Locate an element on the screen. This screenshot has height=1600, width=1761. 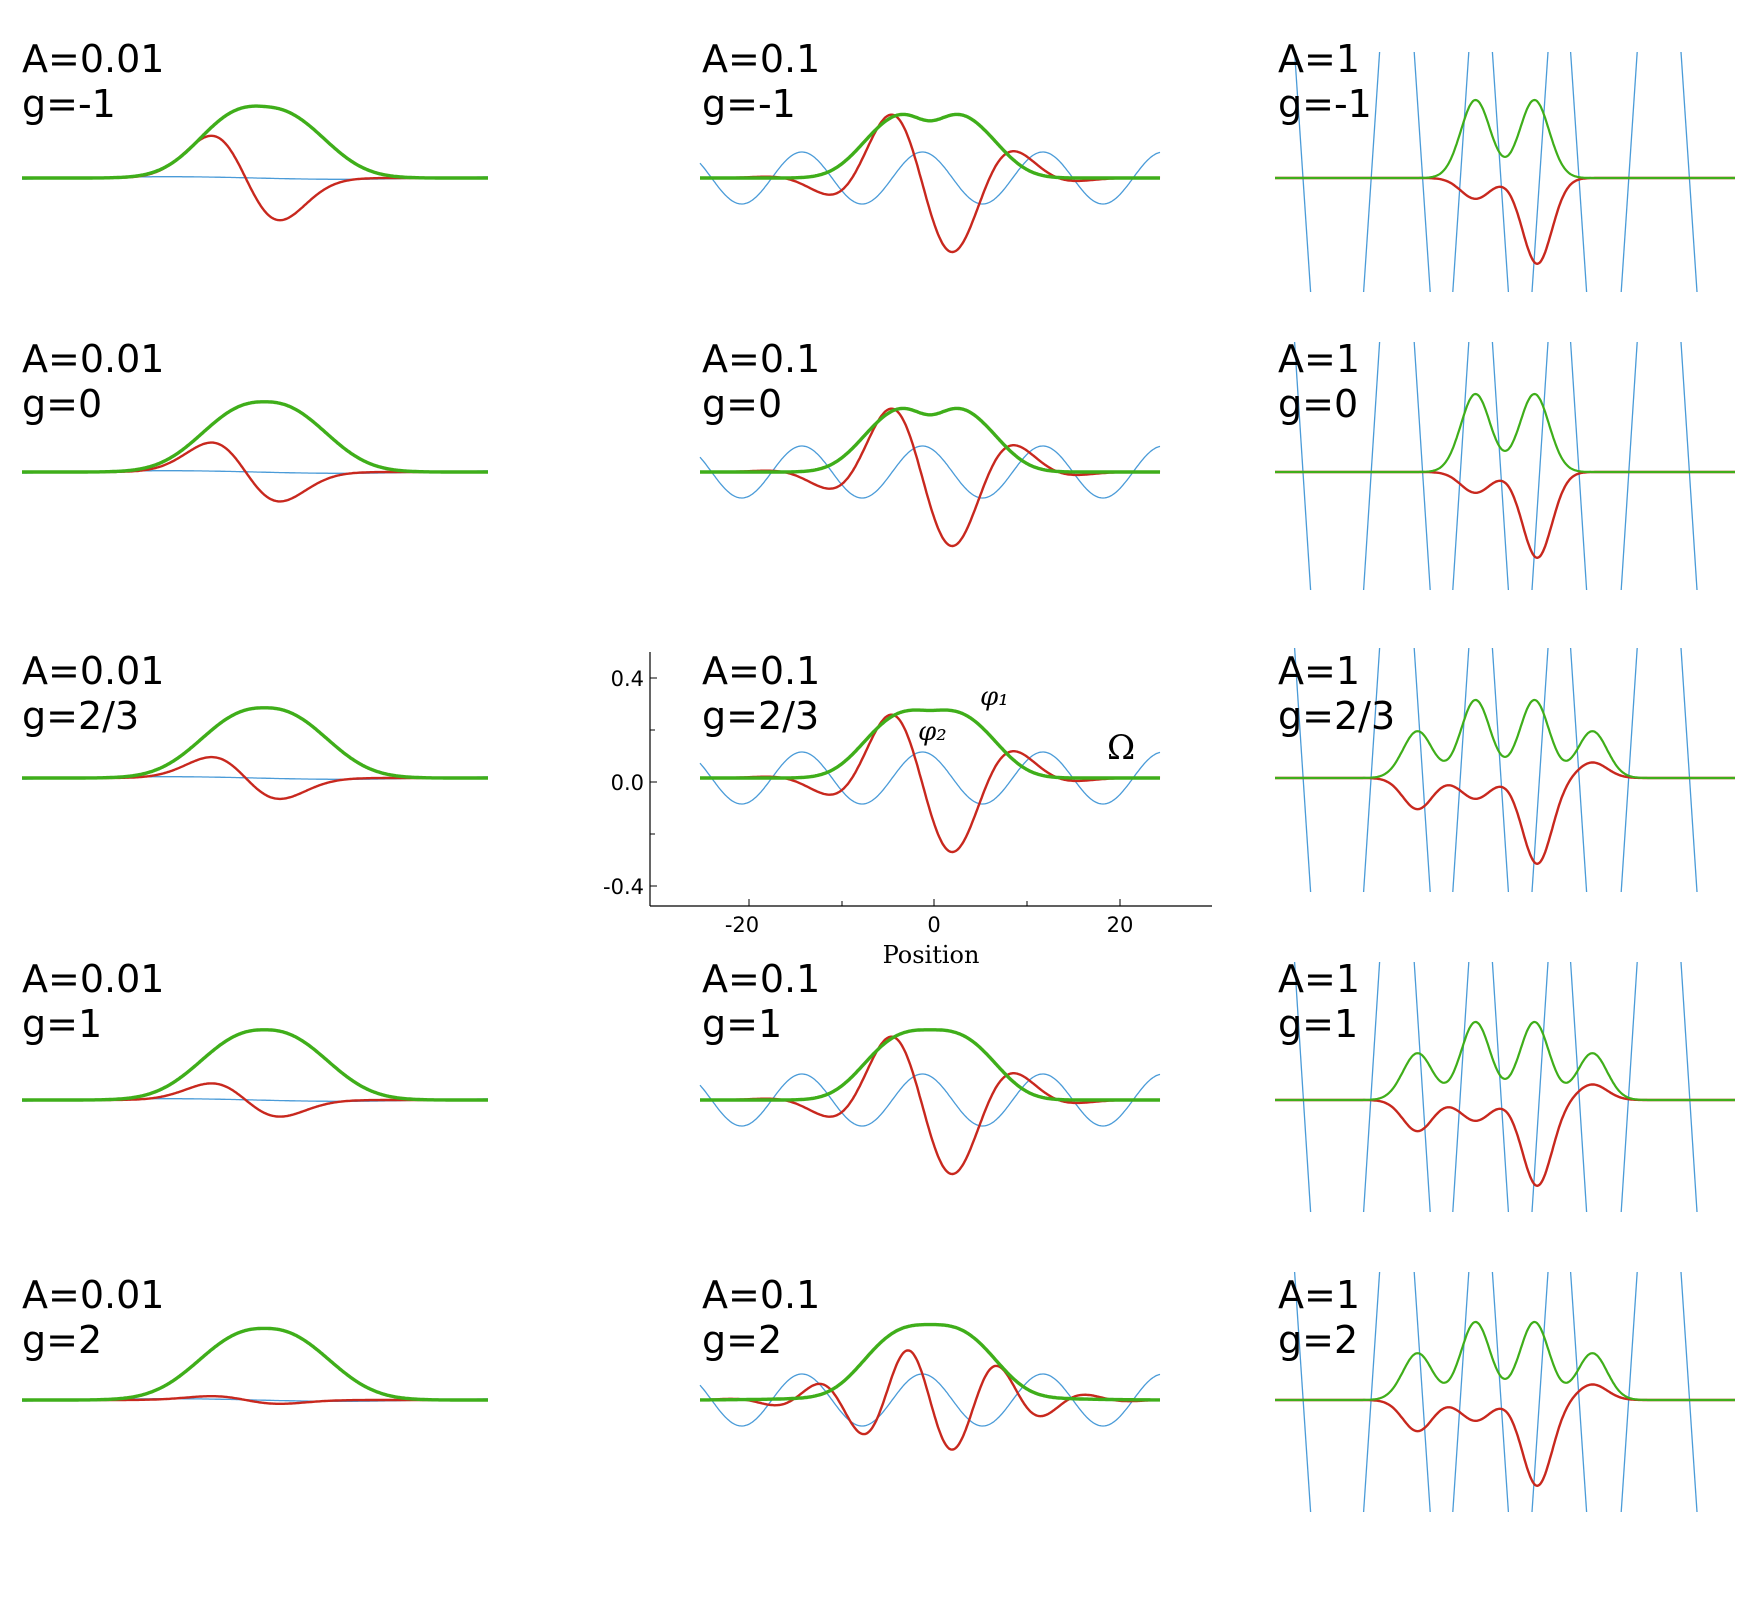
panel: A=1g=1 is located at coordinates (1505, 1085).